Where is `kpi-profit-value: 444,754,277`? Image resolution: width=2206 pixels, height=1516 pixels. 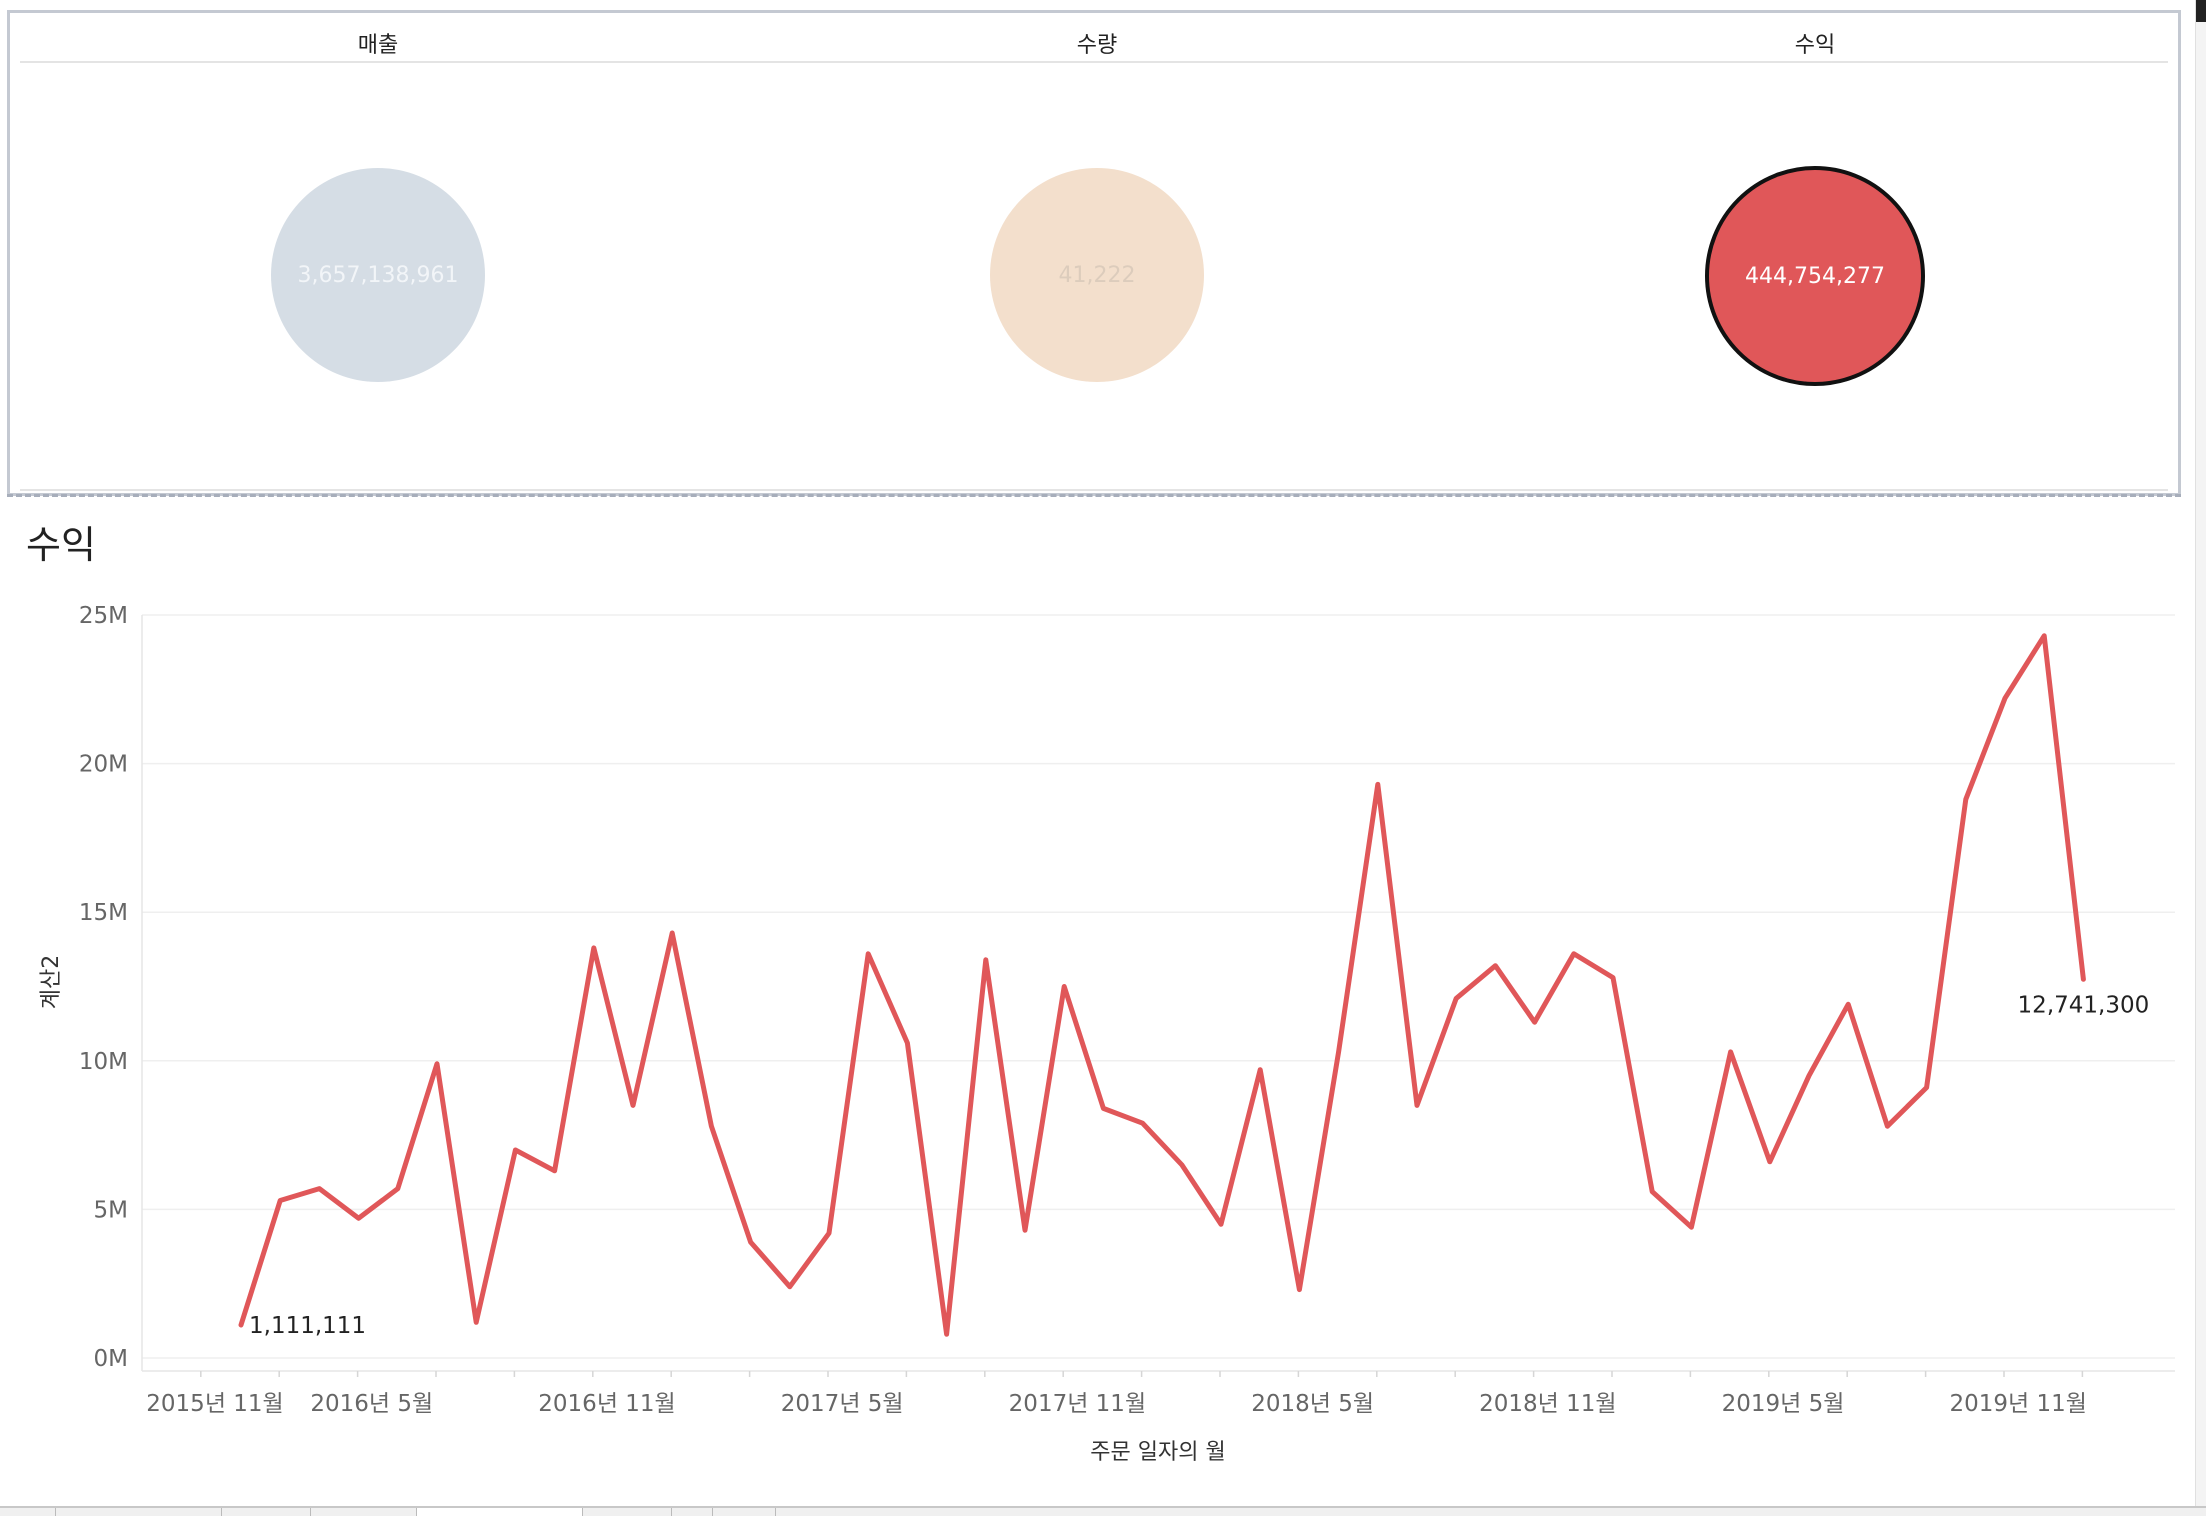
kpi-profit-value: 444,754,277 is located at coordinates (1815, 276).